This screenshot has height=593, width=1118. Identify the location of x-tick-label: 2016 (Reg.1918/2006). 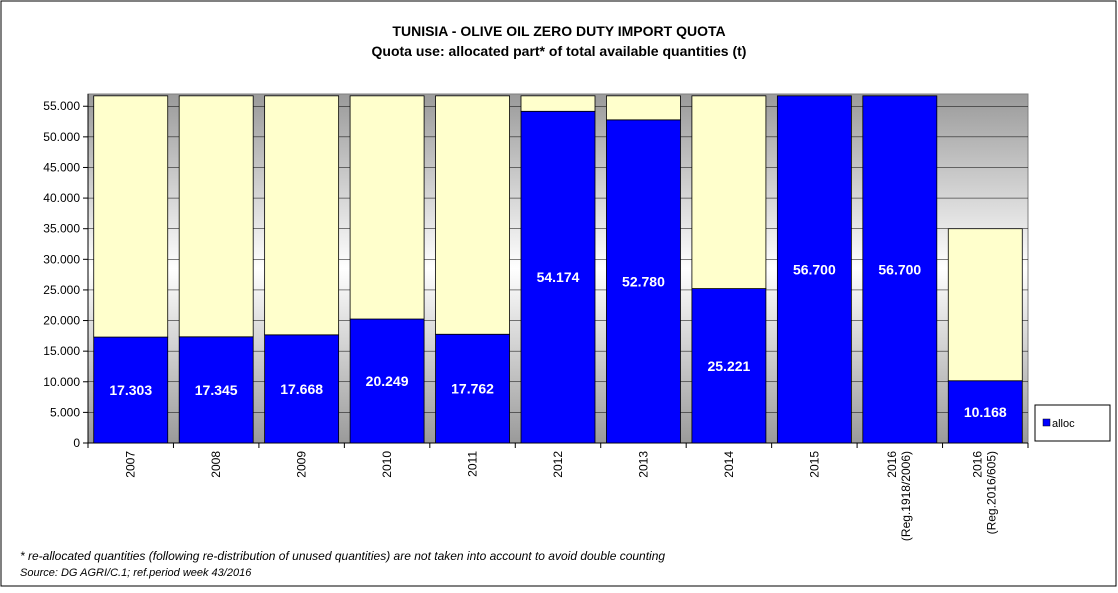
(899, 498).